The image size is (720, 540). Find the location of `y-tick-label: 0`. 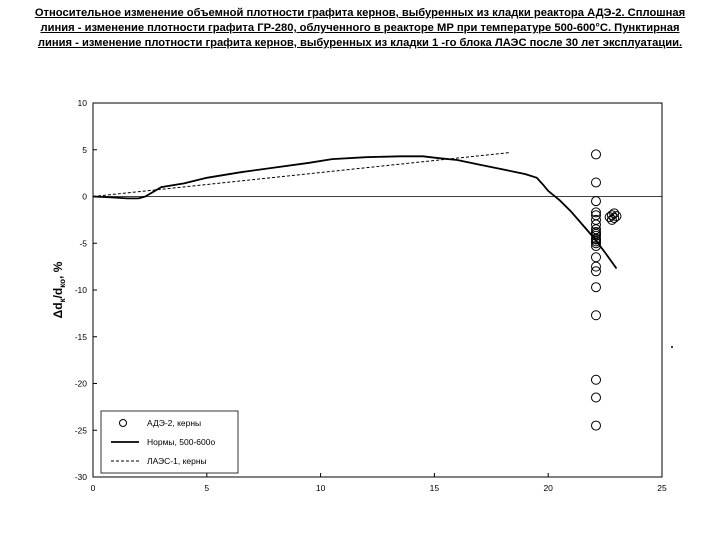

y-tick-label: 0 is located at coordinates (84, 197).